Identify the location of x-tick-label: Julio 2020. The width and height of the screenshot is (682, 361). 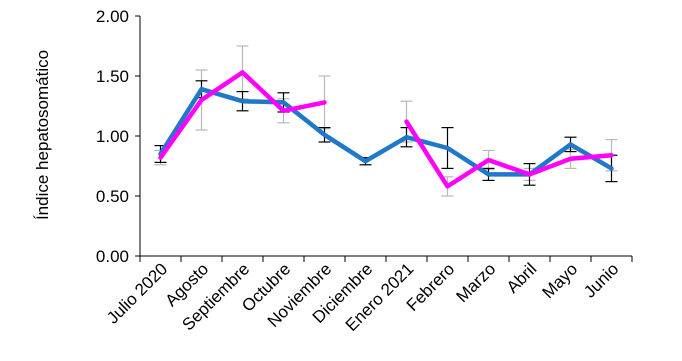
(137, 293).